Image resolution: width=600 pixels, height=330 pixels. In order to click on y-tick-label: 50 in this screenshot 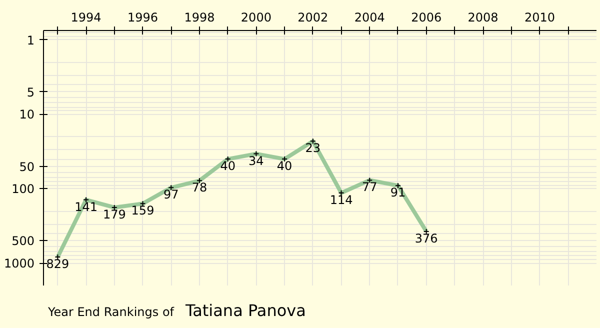, I will do `click(27, 167)`.